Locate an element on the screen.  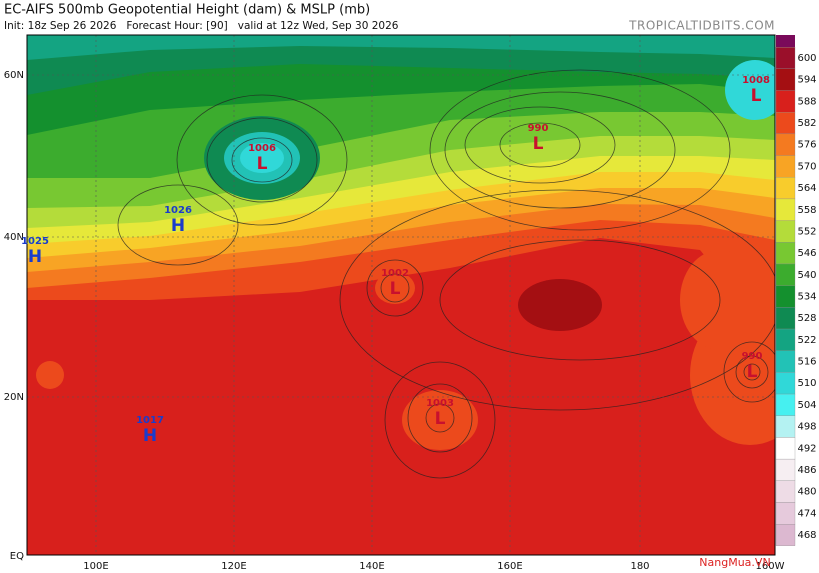
colorbar-label: 570 is located at coordinates (806, 166).